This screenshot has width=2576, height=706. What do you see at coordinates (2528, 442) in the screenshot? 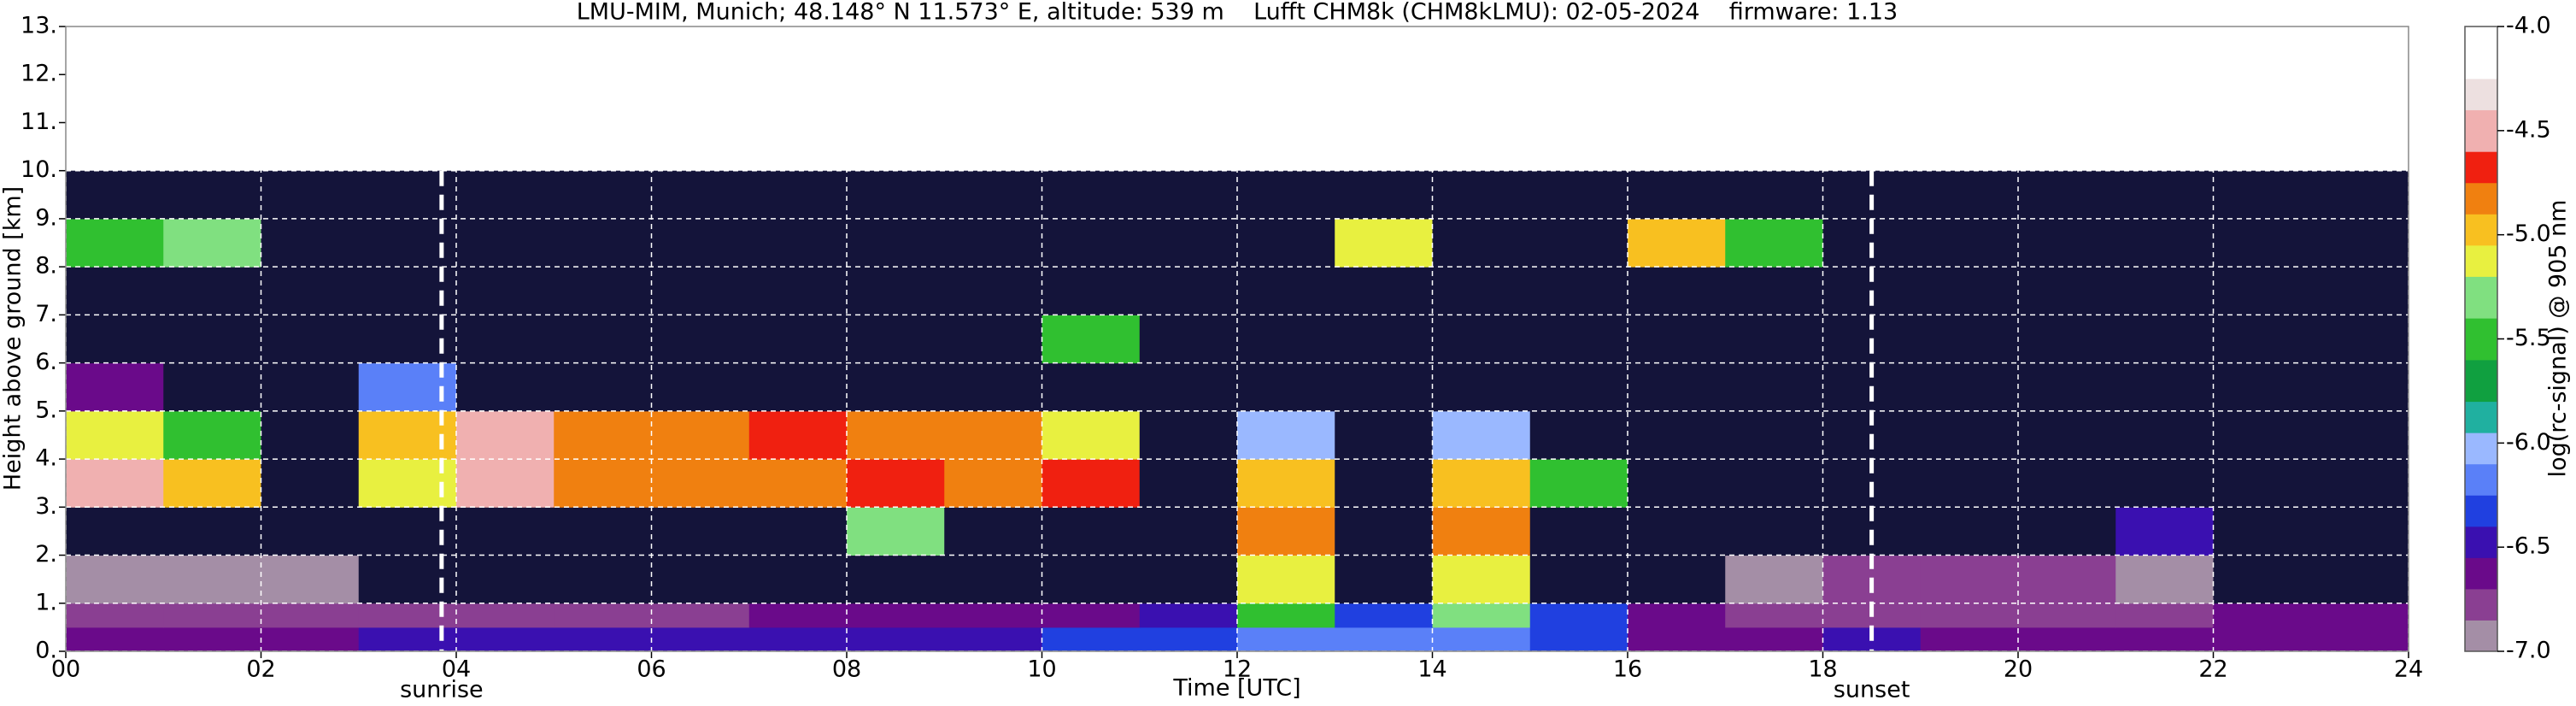
I see `colorbar-tick-label: -6.0` at bounding box center [2528, 442].